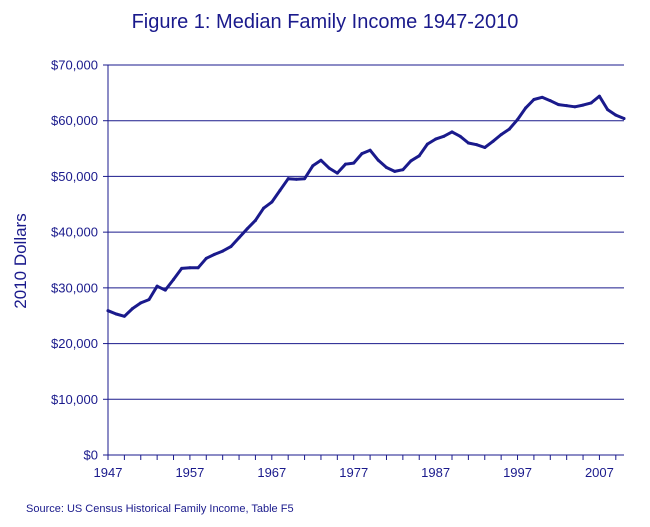 Image resolution: width=650 pixels, height=527 pixels. Describe the element at coordinates (558, 105) in the screenshot. I see `data-point-2002` at that location.